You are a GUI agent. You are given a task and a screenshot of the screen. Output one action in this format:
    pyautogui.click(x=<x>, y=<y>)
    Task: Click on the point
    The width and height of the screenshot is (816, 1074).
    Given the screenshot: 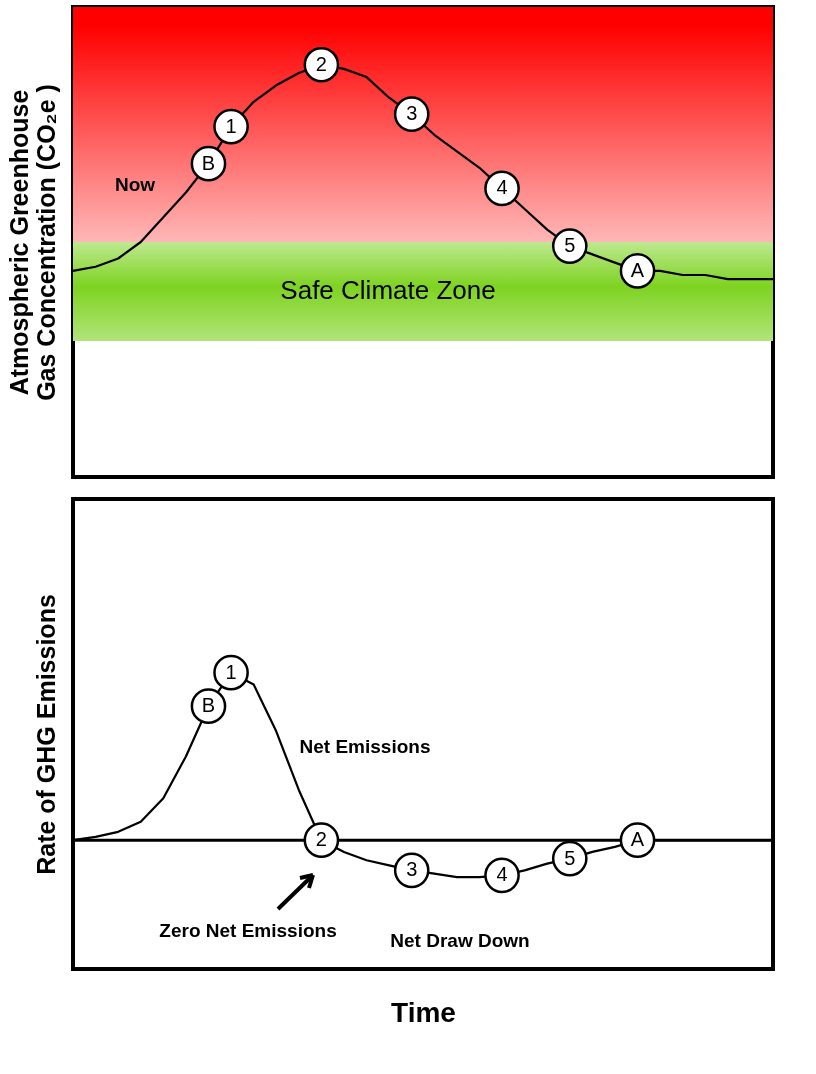 What is the action you would take?
    pyautogui.click(x=231, y=126)
    